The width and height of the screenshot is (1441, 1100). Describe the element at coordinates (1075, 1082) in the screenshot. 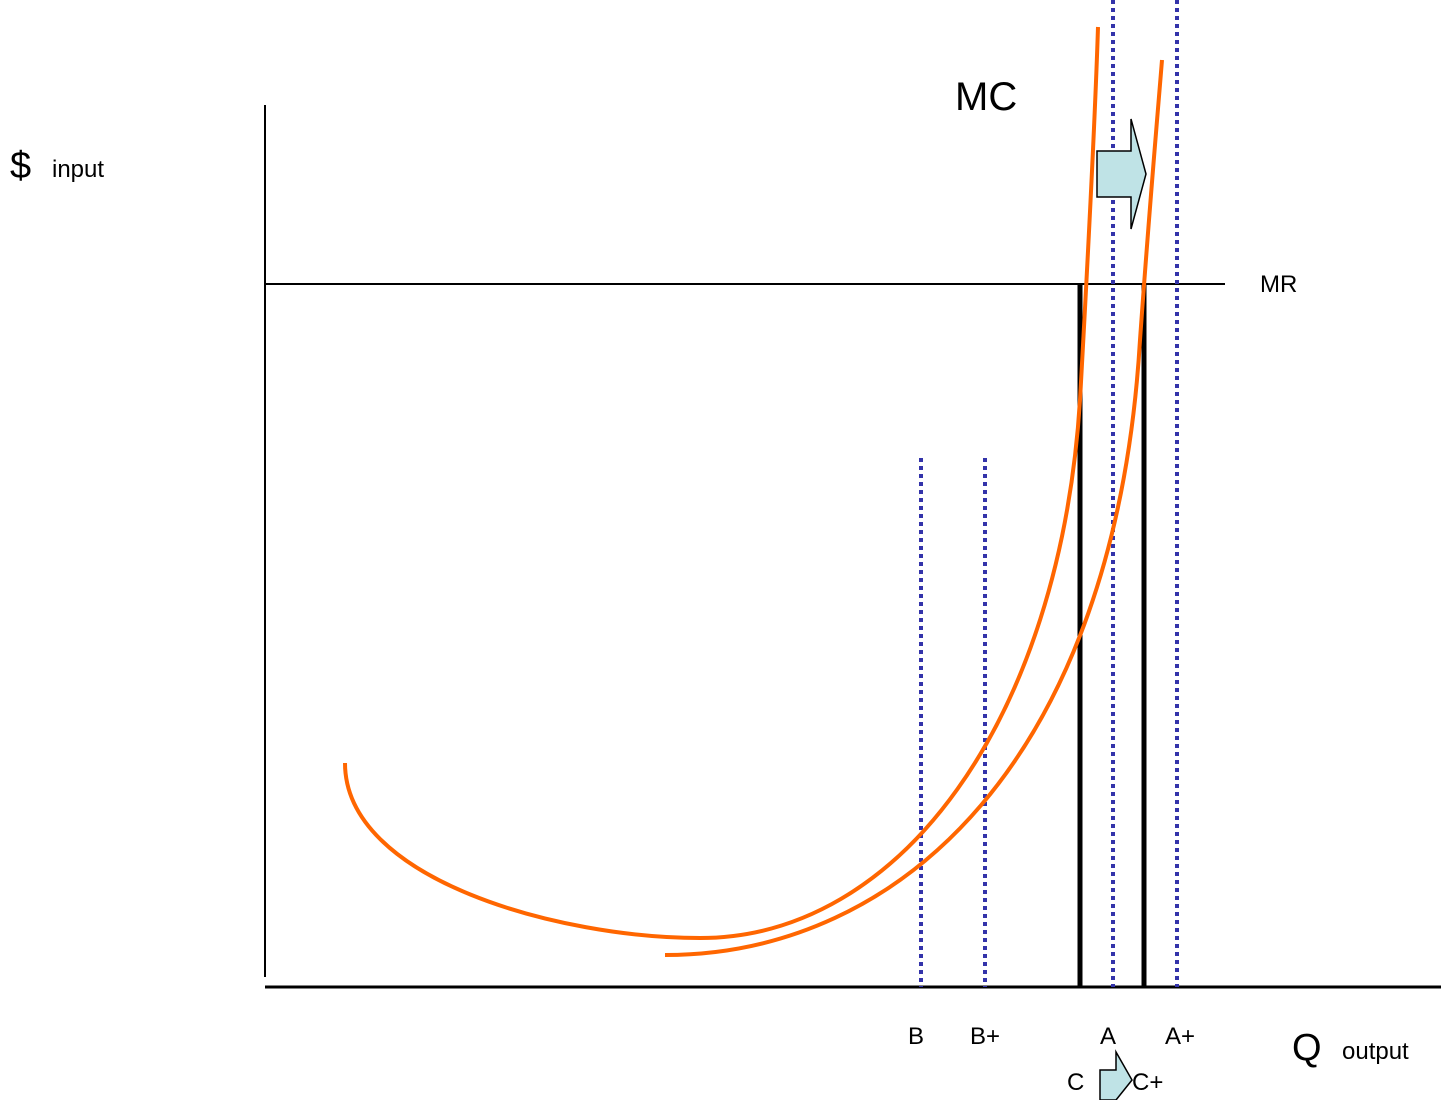

I see `tick-label-c: C` at that location.